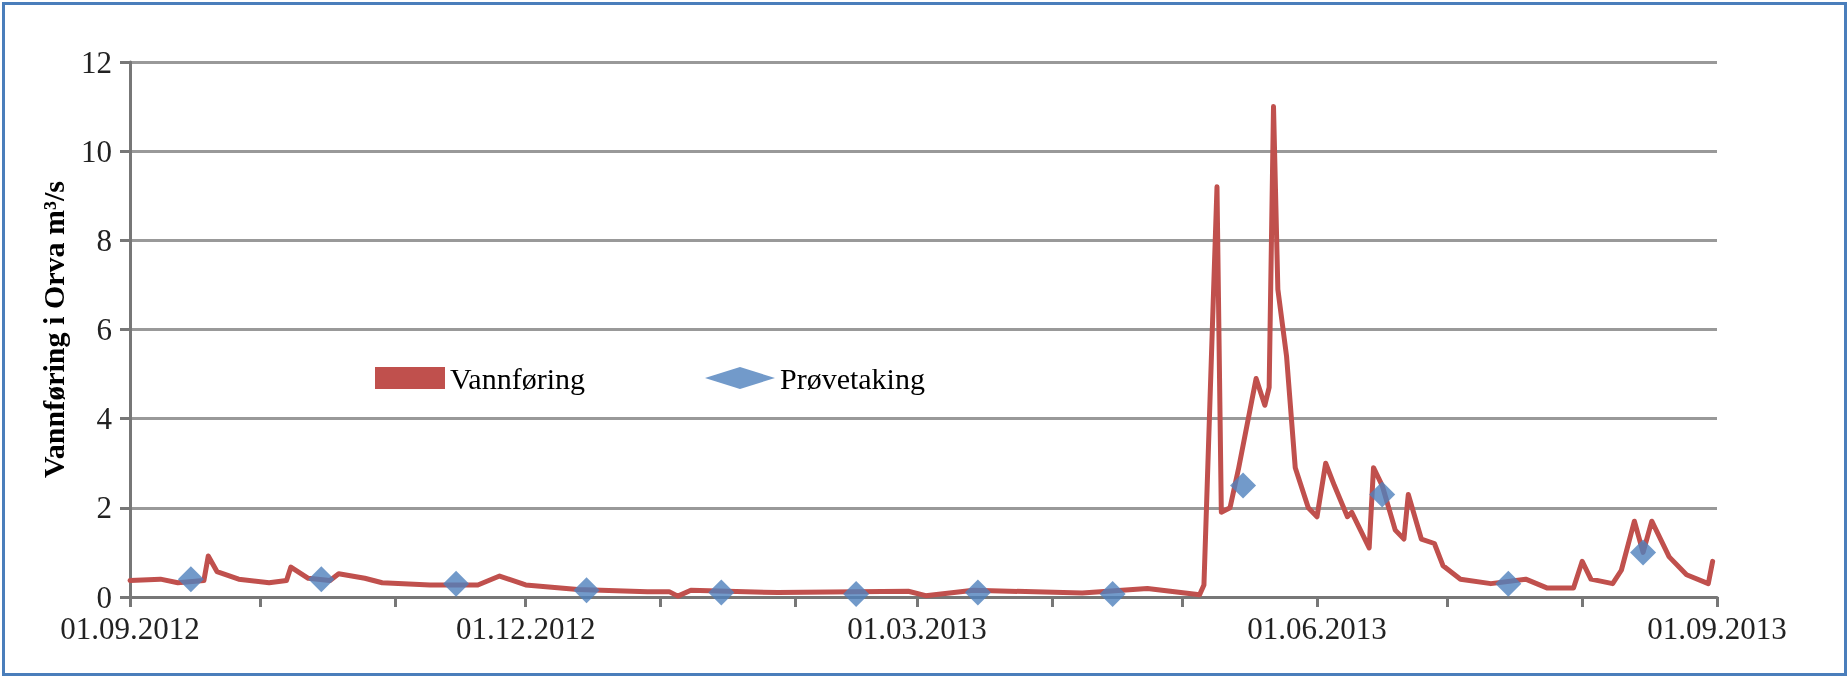  What do you see at coordinates (53, 329) in the screenshot?
I see `y-axis-title: Vannføring i Orva m³/s` at bounding box center [53, 329].